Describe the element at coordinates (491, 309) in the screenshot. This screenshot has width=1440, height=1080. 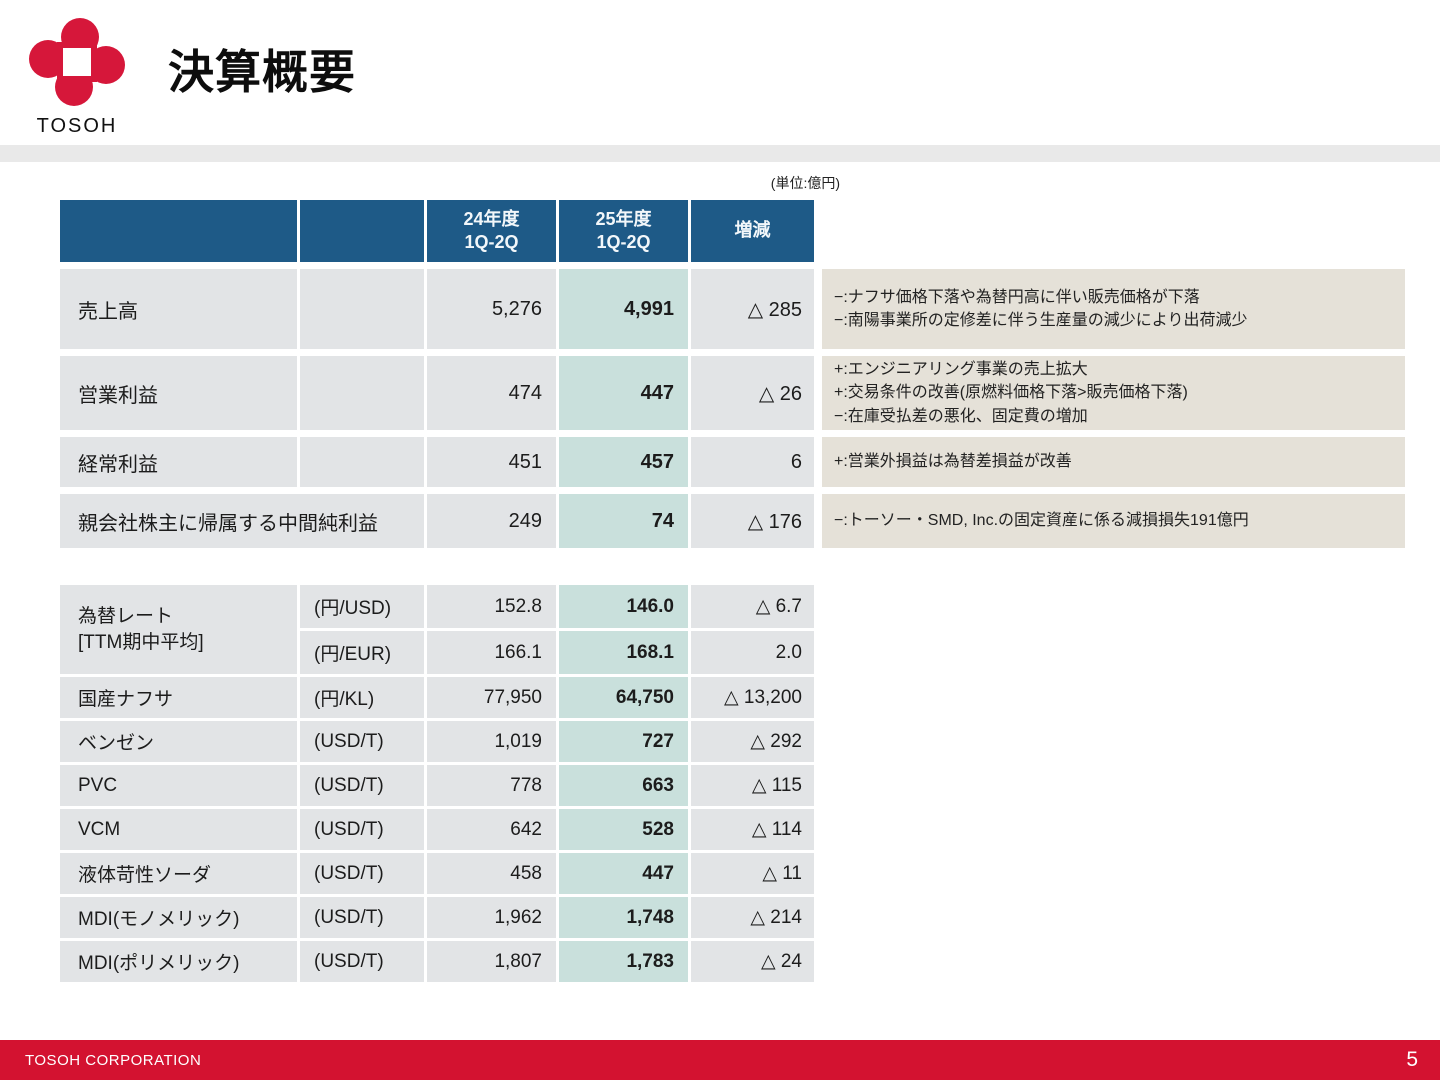
I see `summary-fy24-value: 5,276` at that location.